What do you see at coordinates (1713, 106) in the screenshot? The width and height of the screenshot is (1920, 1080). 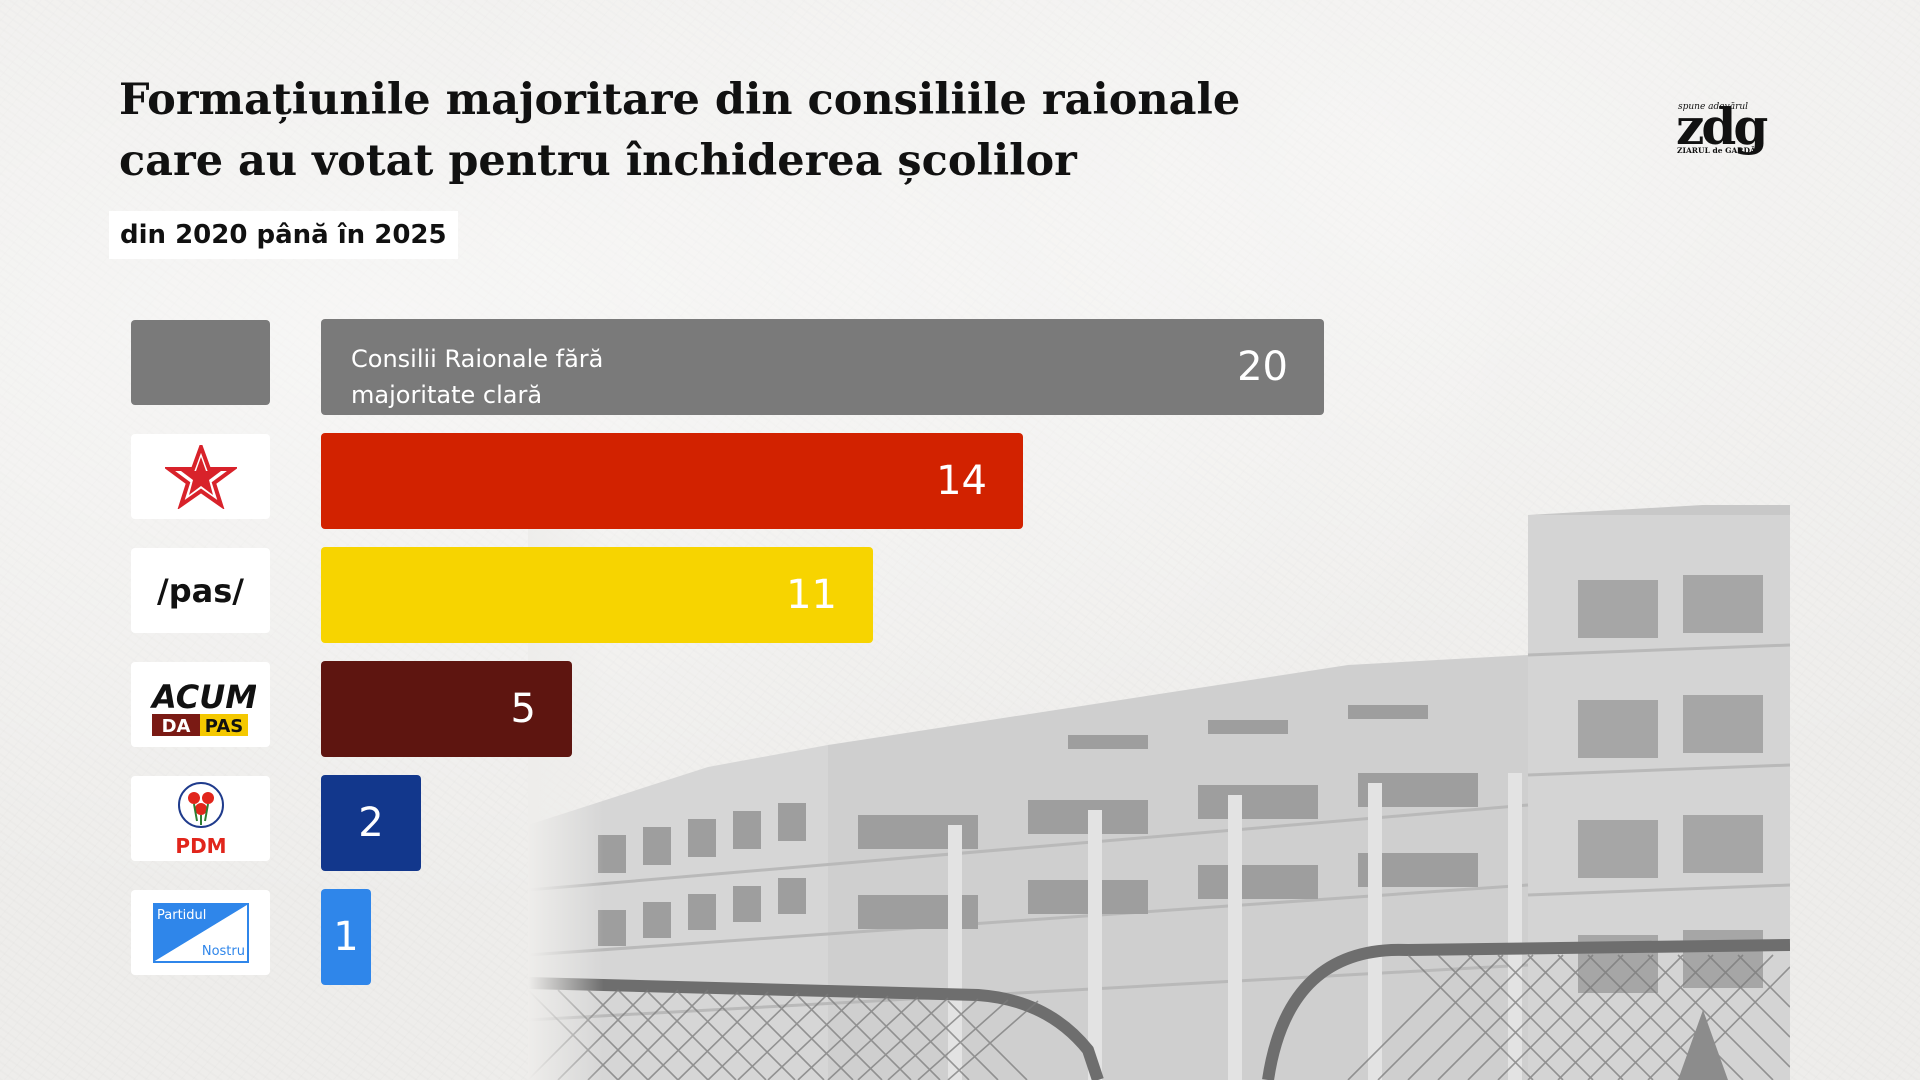 I see `brand-tagline: spune adevărul` at bounding box center [1713, 106].